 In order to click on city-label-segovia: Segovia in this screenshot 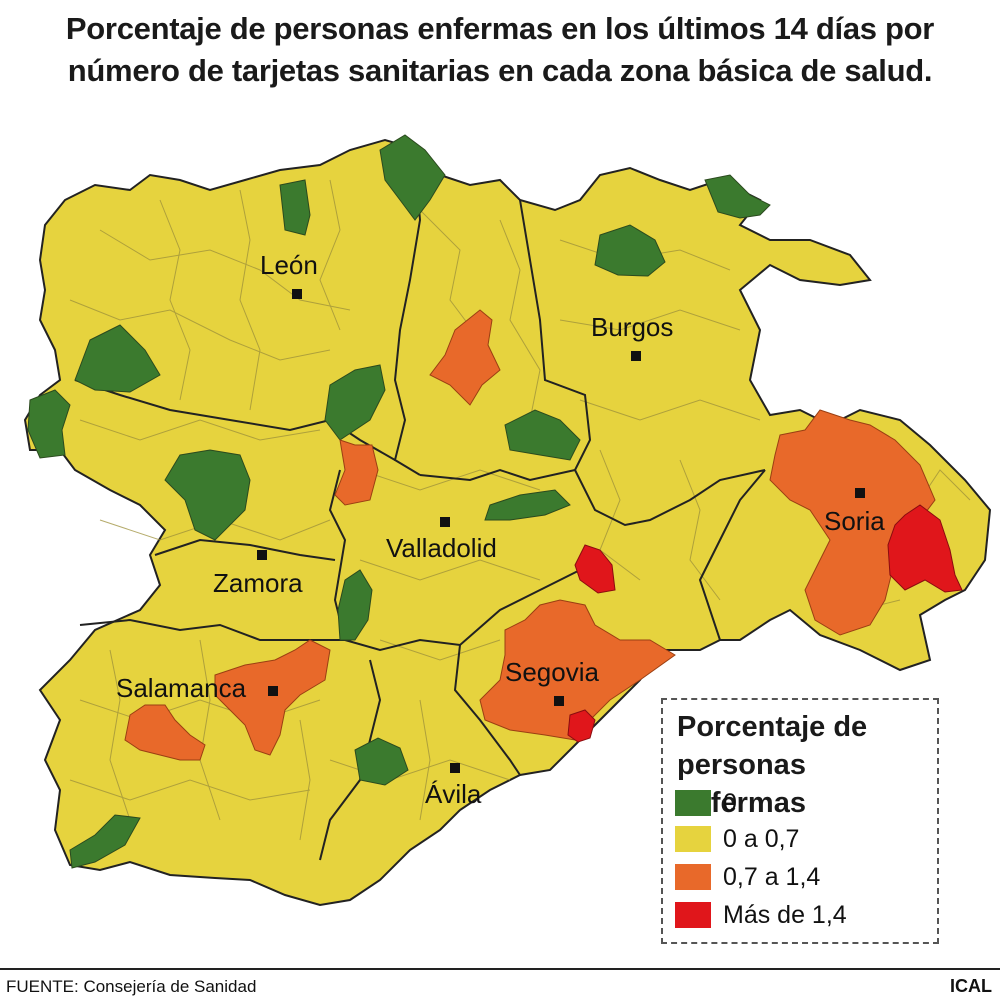, I will do `click(552, 672)`.